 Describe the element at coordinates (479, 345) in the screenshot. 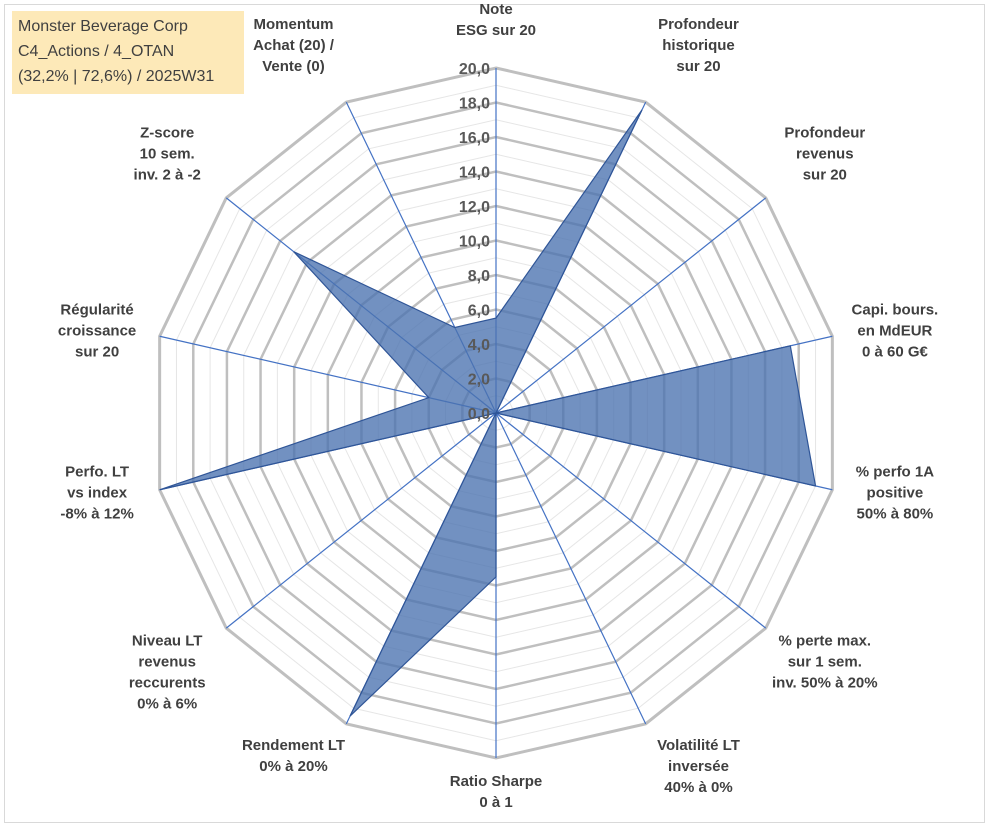

I see `tick-label: 4,0` at that location.